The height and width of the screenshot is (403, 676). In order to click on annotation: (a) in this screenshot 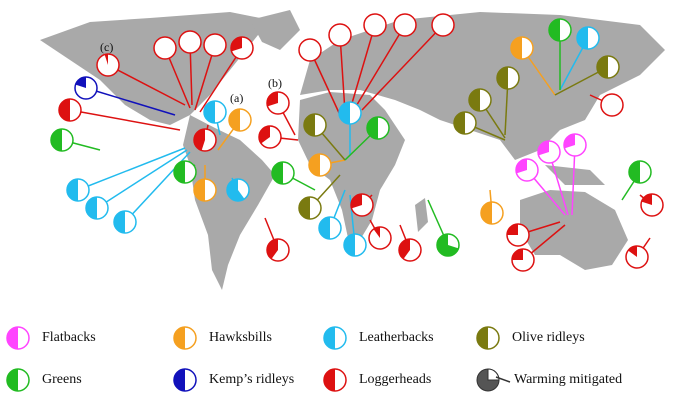, I will do `click(236, 98)`.